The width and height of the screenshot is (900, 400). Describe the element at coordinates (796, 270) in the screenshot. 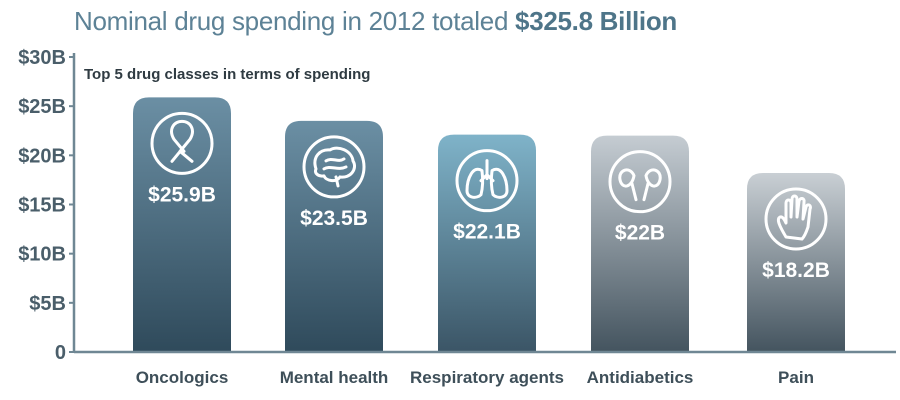

I see `bar-value-label: $18.2B` at that location.